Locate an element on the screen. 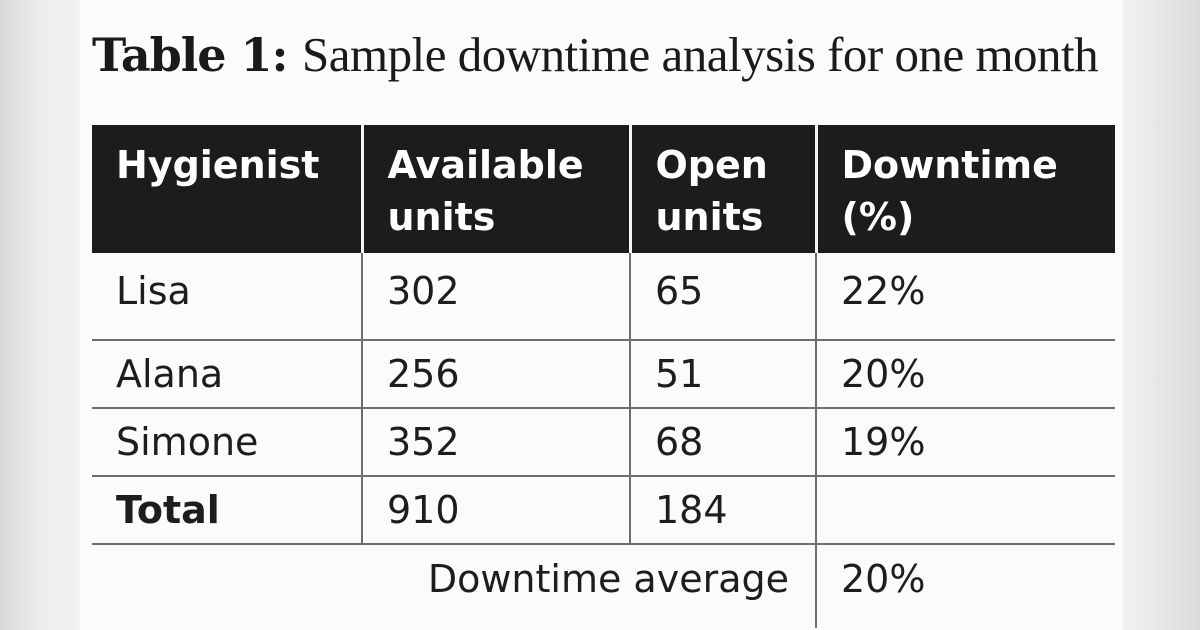 The image size is (1200, 630). cell-downtime: 19% is located at coordinates (965, 442).